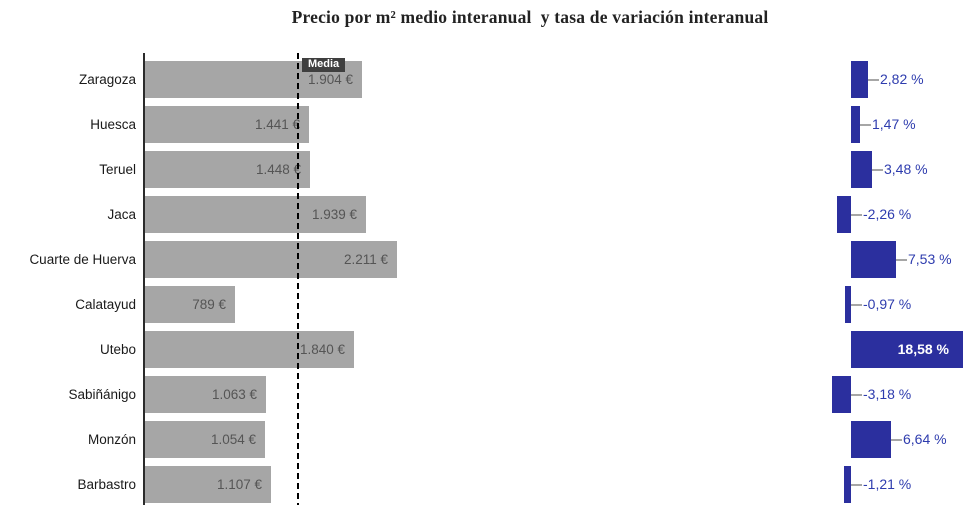 This screenshot has height=507, width=976. I want to click on price-value-label: 1.904 €, so click(330, 79).